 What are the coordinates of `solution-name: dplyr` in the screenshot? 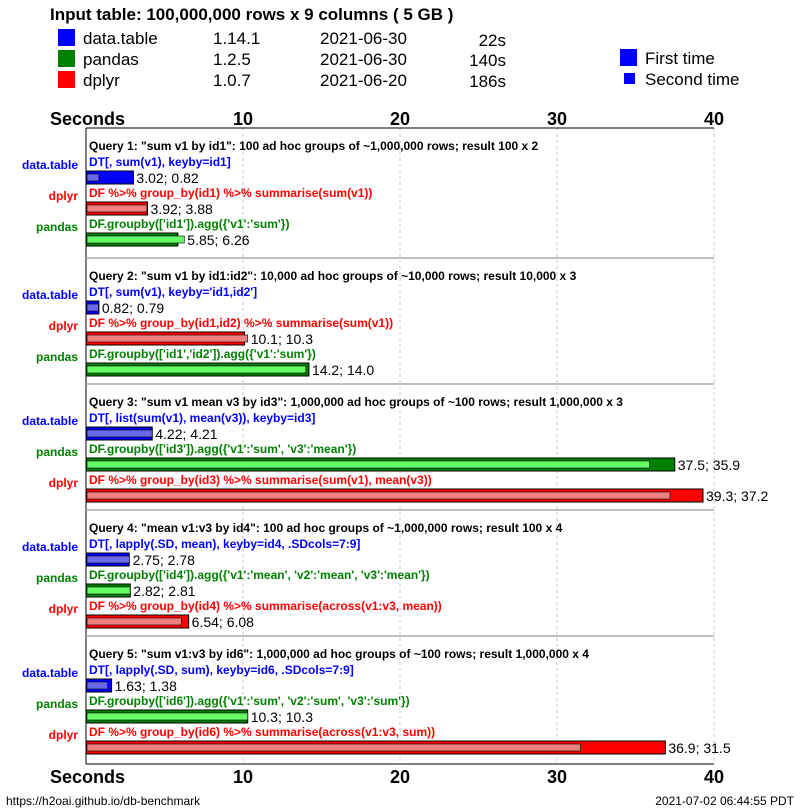 It's located at (101, 80).